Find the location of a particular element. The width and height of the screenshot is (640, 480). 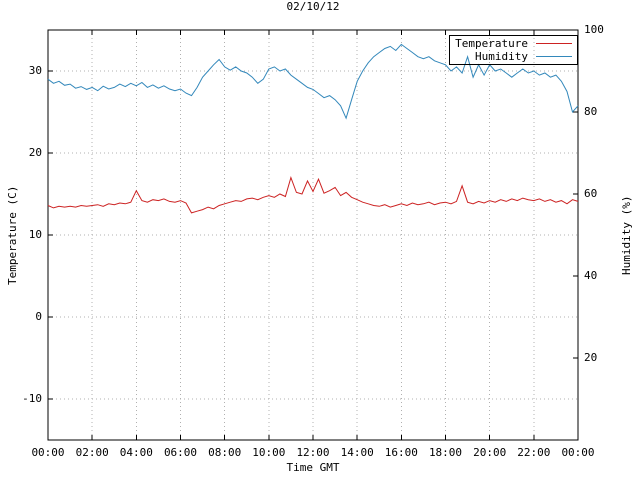

x-axis-tick-label: 02:00 is located at coordinates (92, 452).